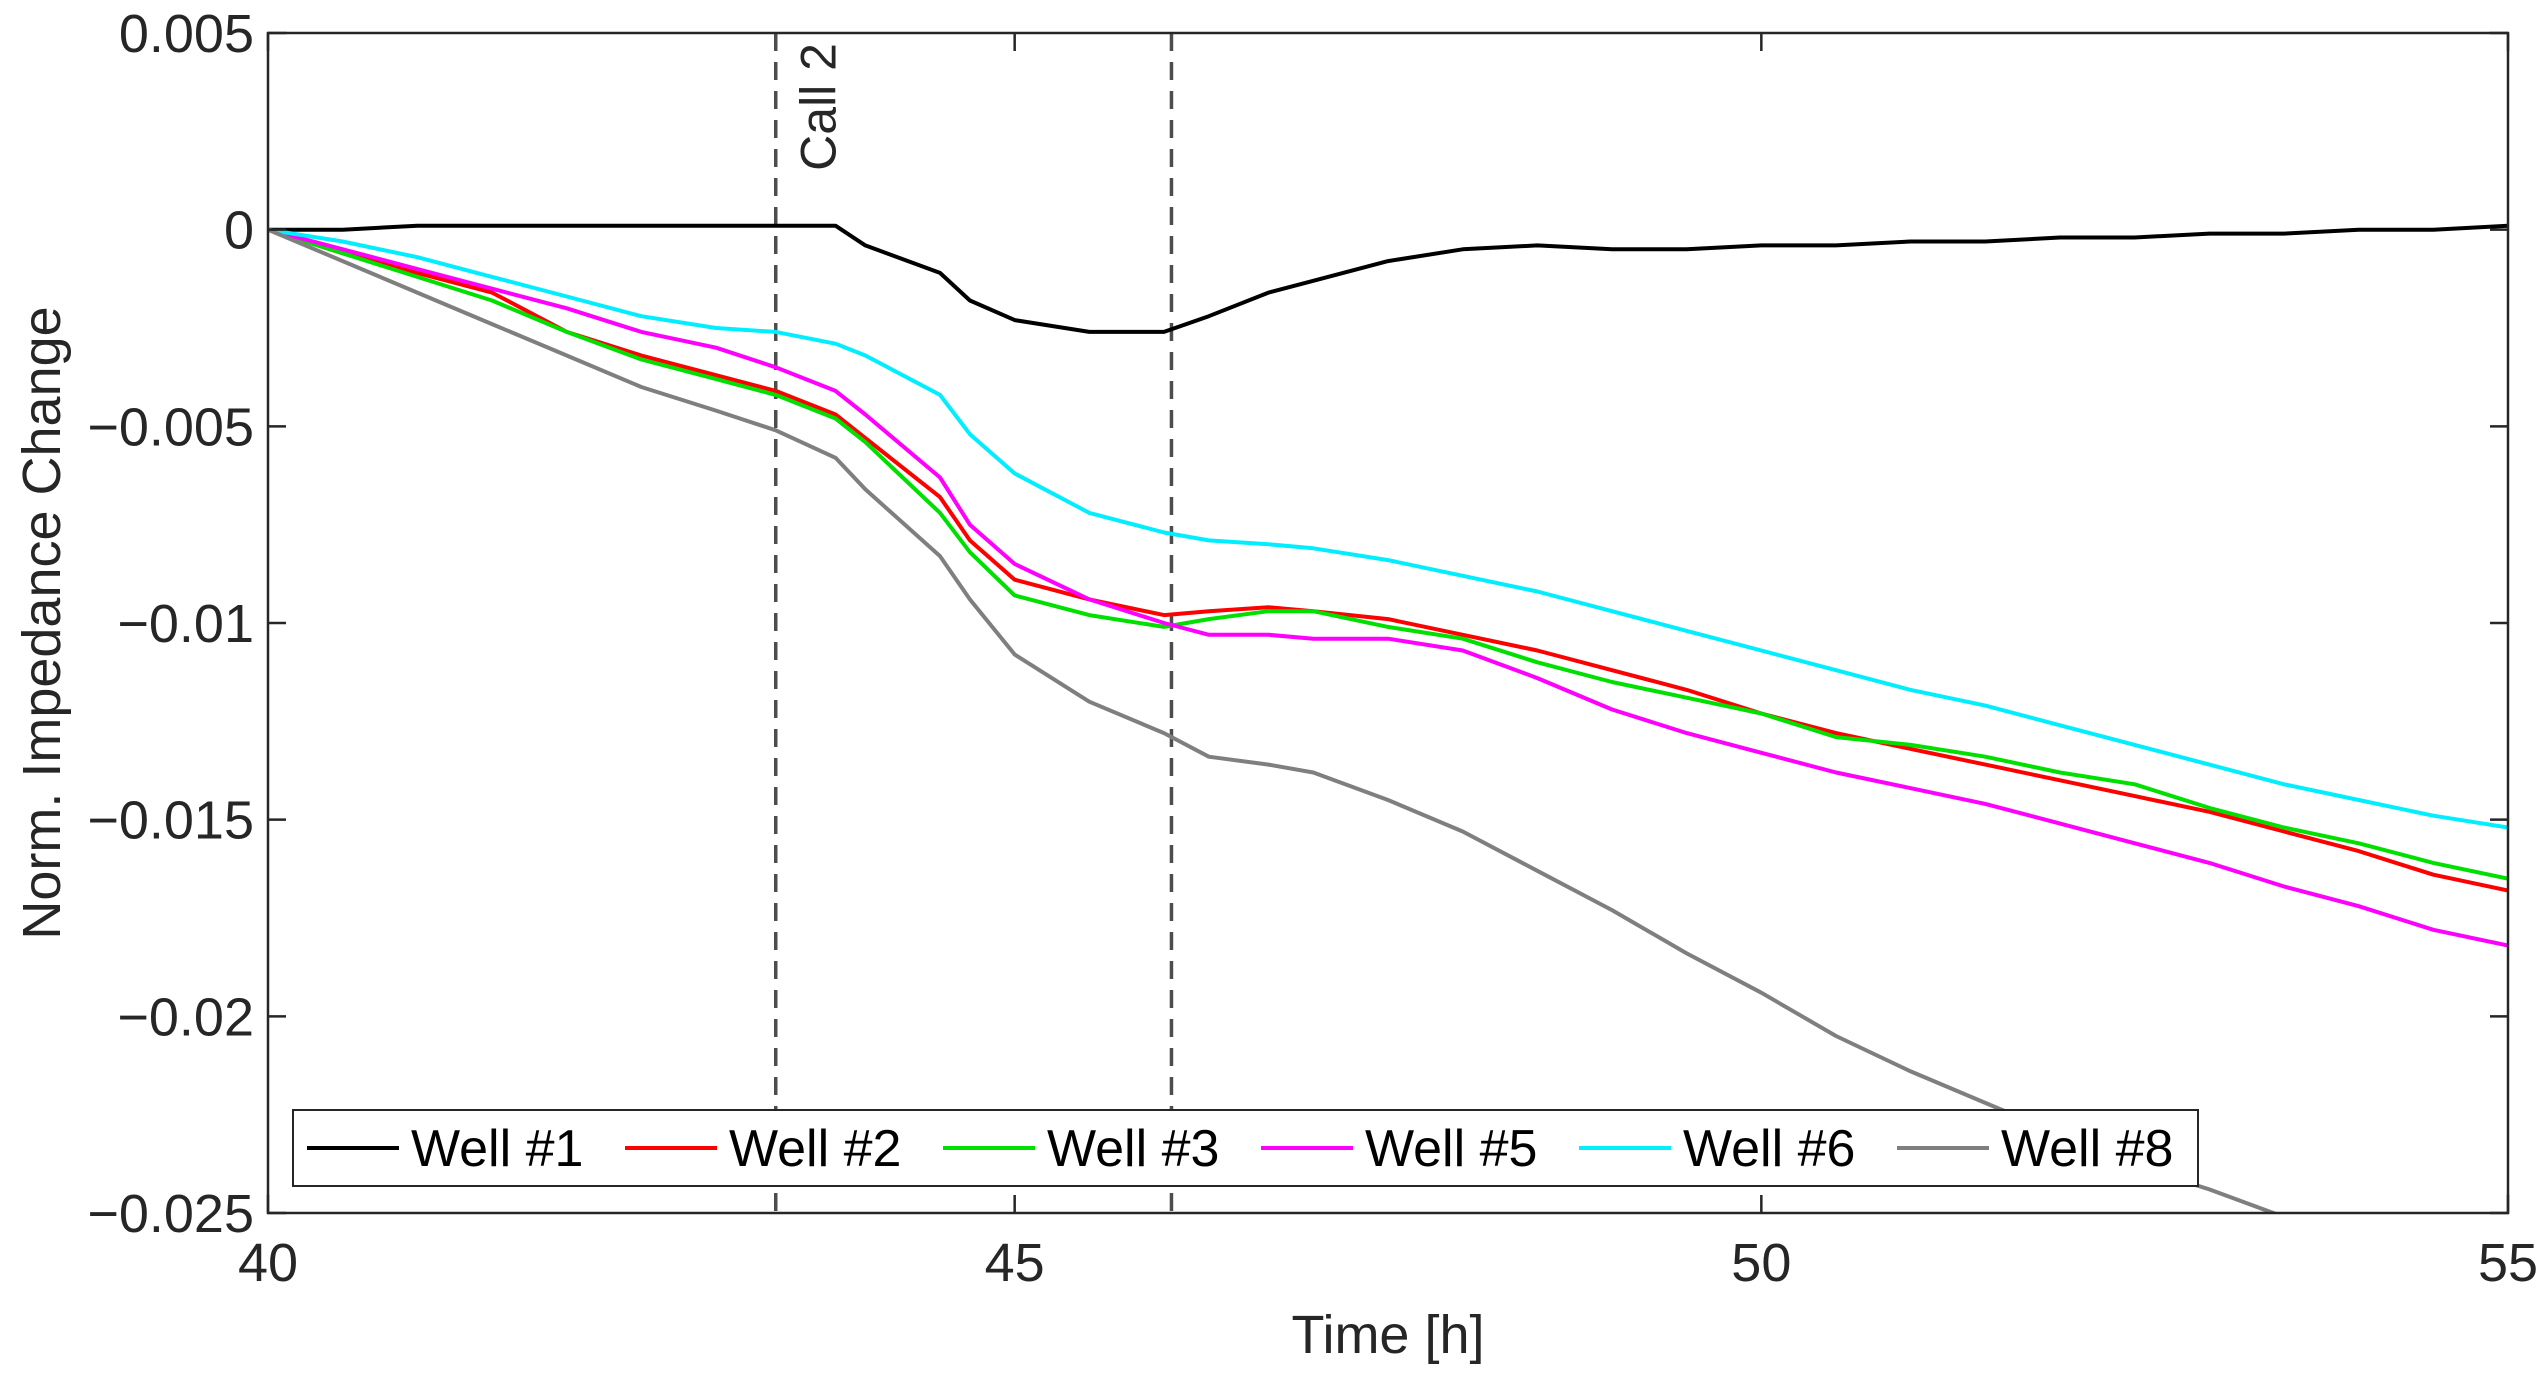 Image resolution: width=2545 pixels, height=1380 pixels. I want to click on legend-label: Well #8, so click(2087, 1149).